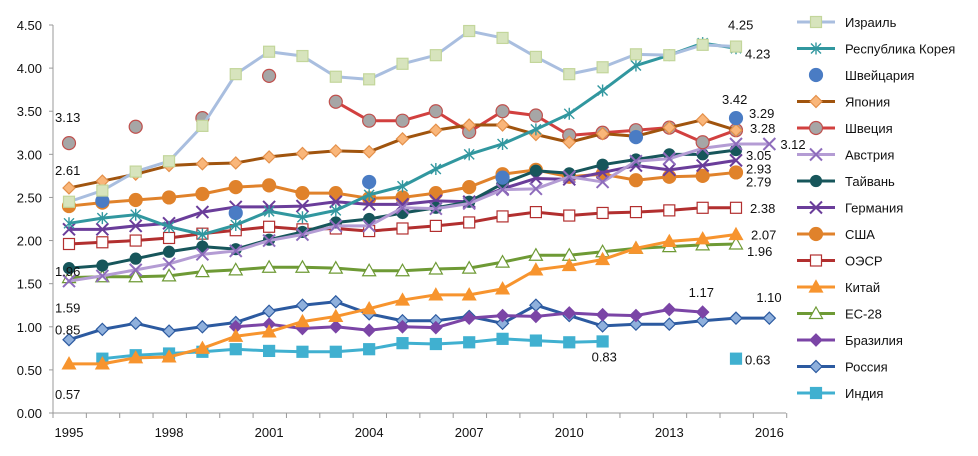 This screenshot has height=456, width=978. I want to click on legend-item: Япония, so click(843, 102).